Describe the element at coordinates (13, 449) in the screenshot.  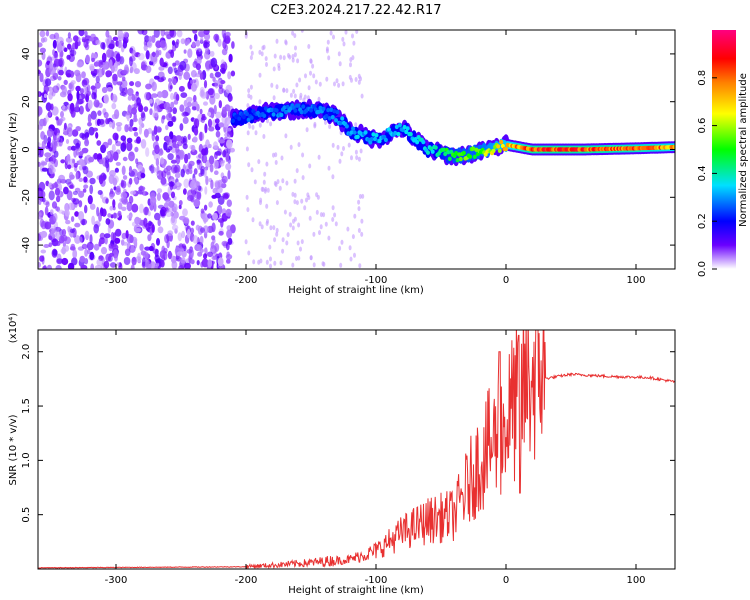
I see `snr-y-label: SNR (10 * v/v)` at that location.